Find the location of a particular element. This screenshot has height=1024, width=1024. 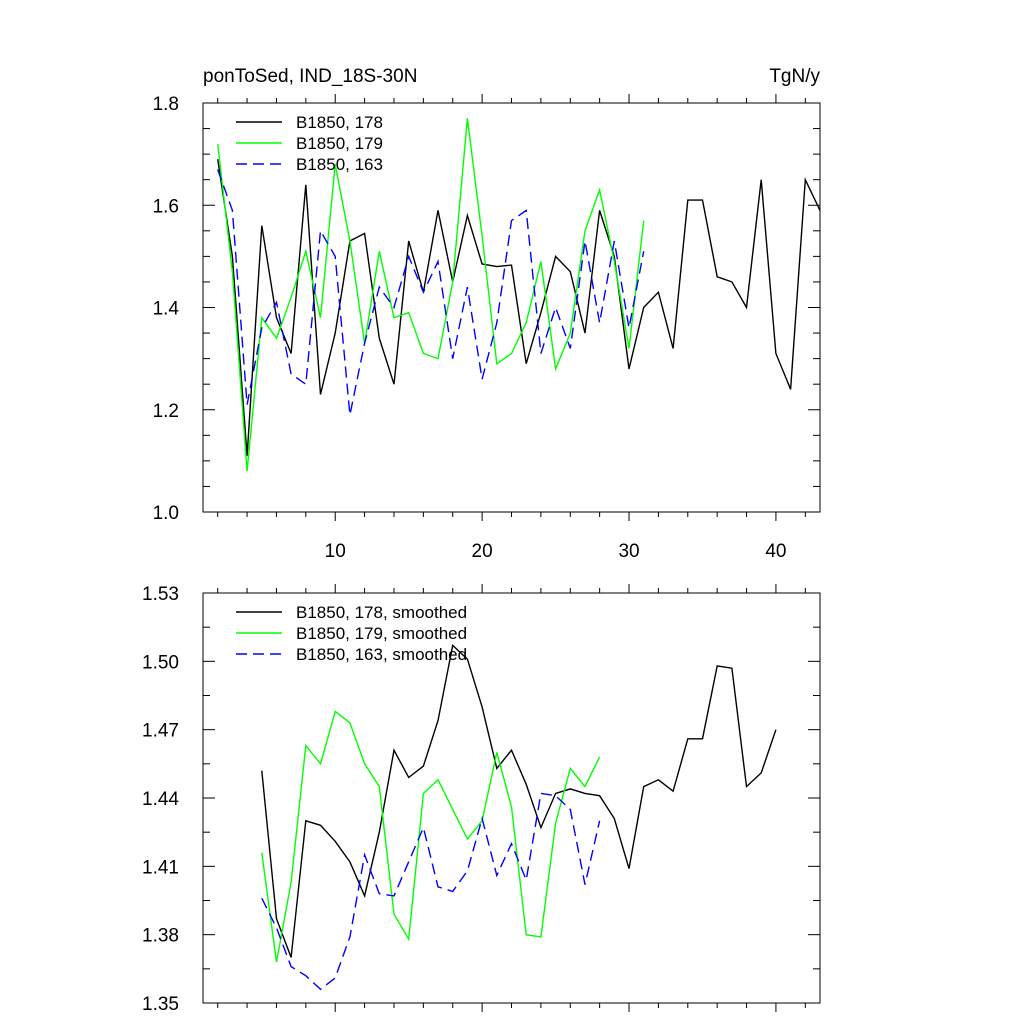

y-tick-label: 1.44 is located at coordinates (160, 799).